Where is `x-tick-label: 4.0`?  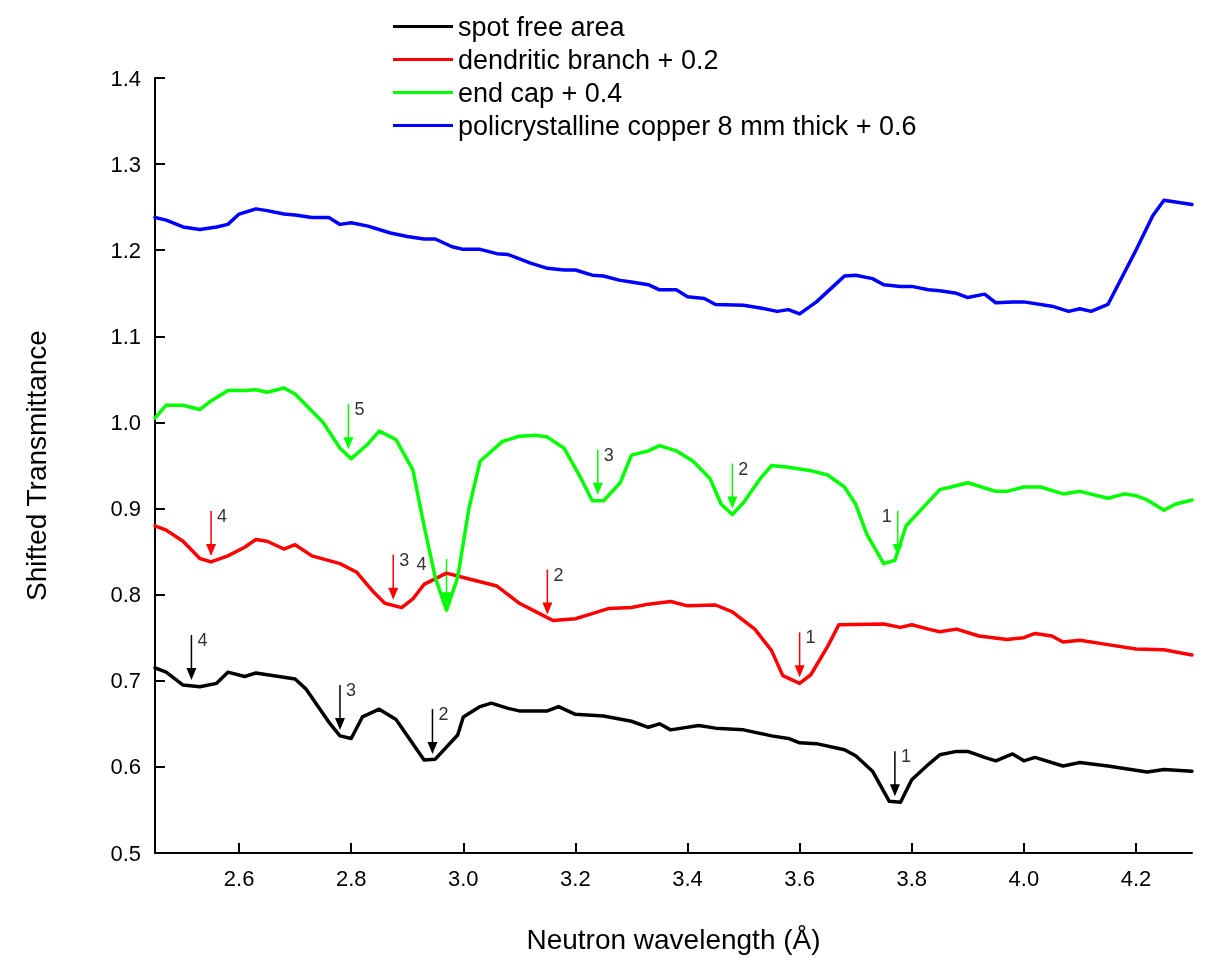
x-tick-label: 4.0 is located at coordinates (1024, 878).